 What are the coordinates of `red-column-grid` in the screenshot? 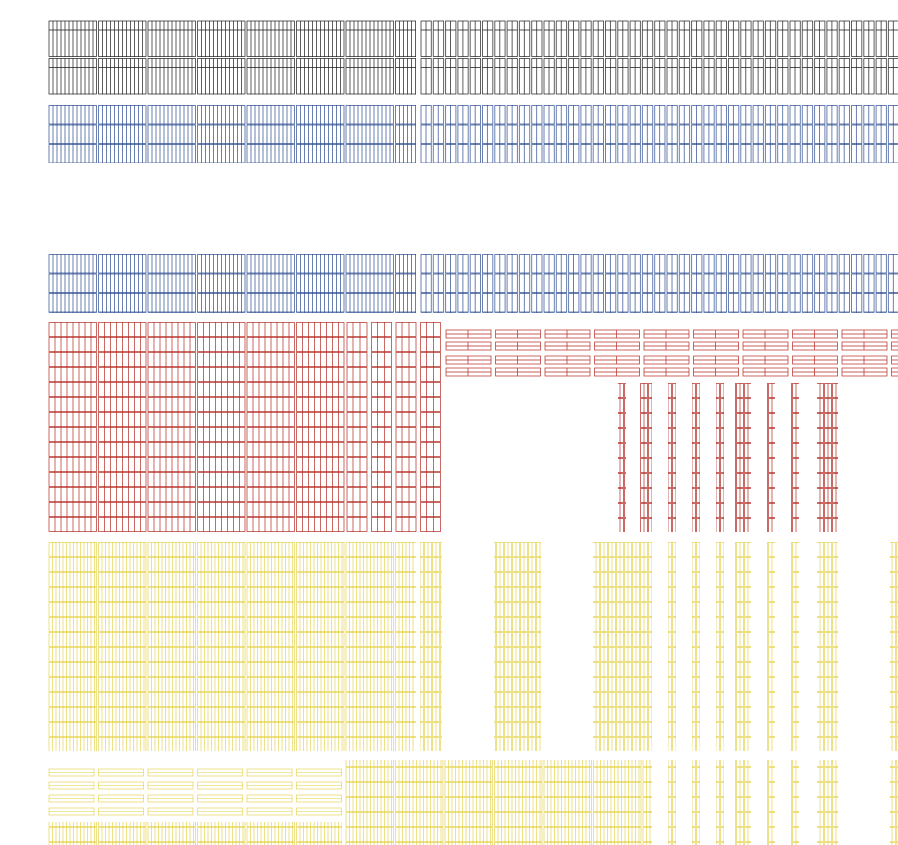 It's located at (394, 427).